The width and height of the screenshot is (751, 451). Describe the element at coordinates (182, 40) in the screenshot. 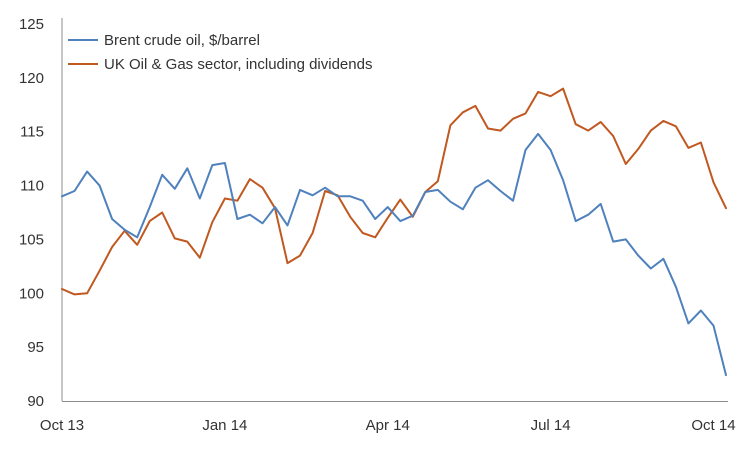

I see `legend-label: Brent crude oil, $/barrel` at that location.